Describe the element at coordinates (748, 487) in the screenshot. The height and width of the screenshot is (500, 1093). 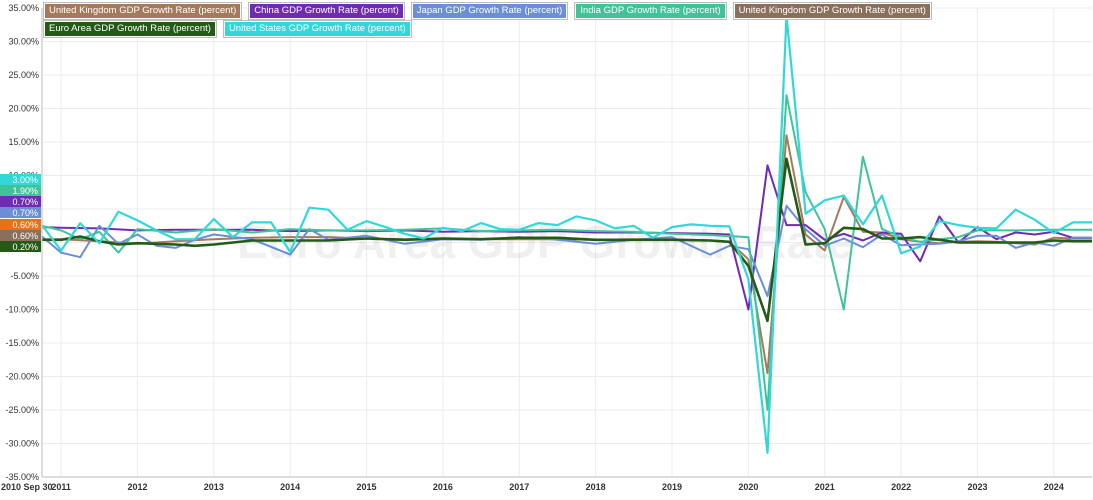
I see `x-tick-label: 2020` at that location.